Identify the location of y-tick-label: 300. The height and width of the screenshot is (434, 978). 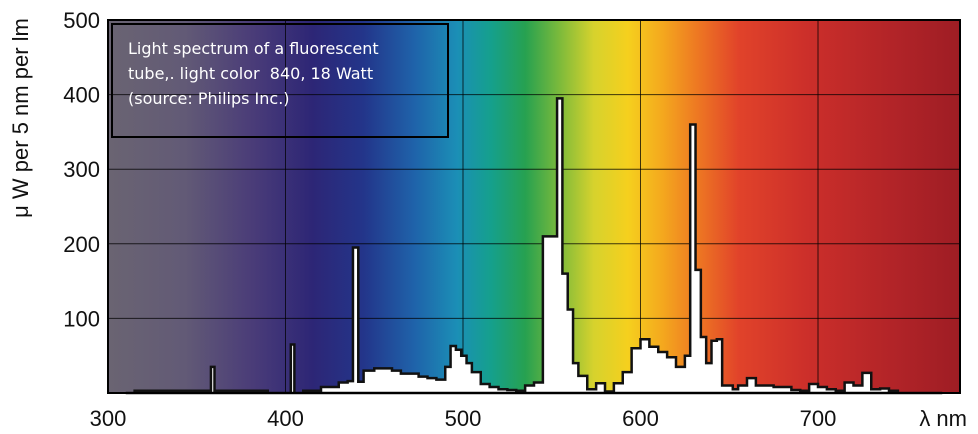
(81, 169).